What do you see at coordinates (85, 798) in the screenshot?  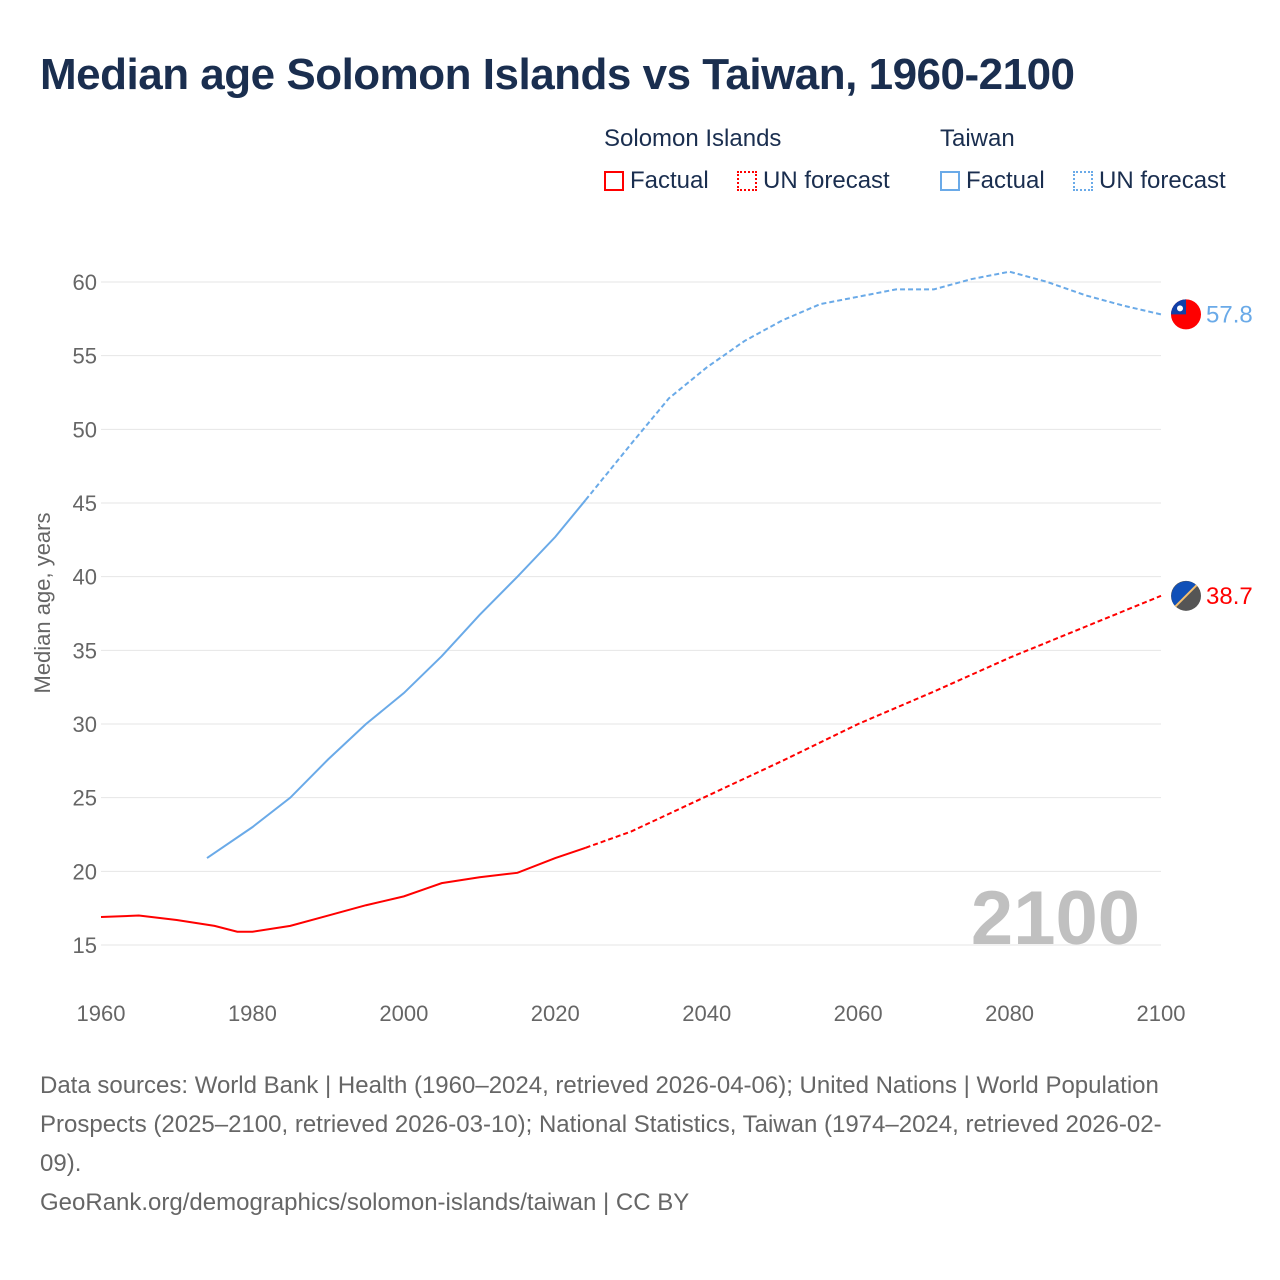 I see `y-tick-label: 25` at bounding box center [85, 798].